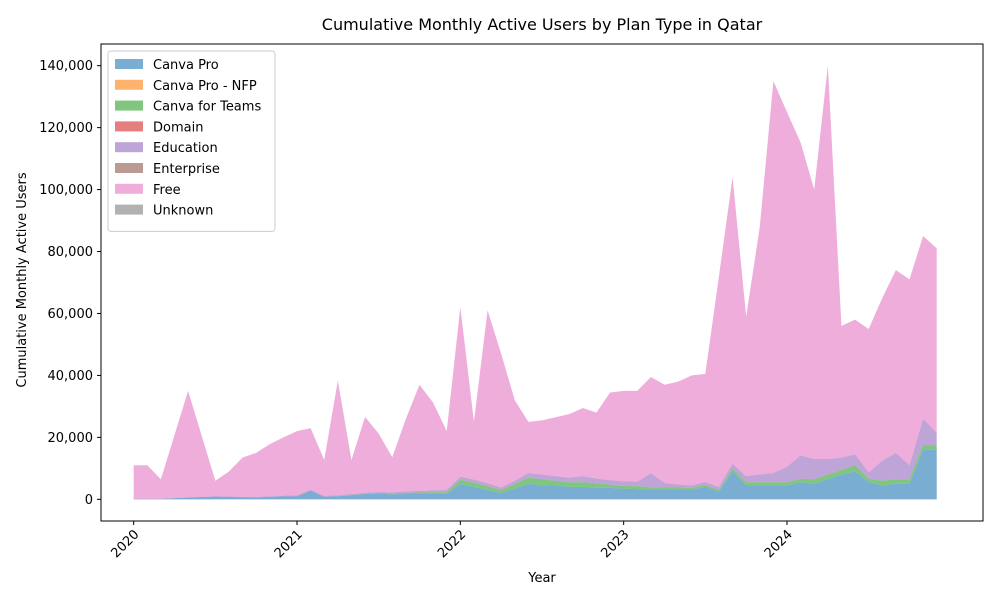  Describe the element at coordinates (207, 107) in the screenshot. I see `legend-label: Canva for Teams` at that location.